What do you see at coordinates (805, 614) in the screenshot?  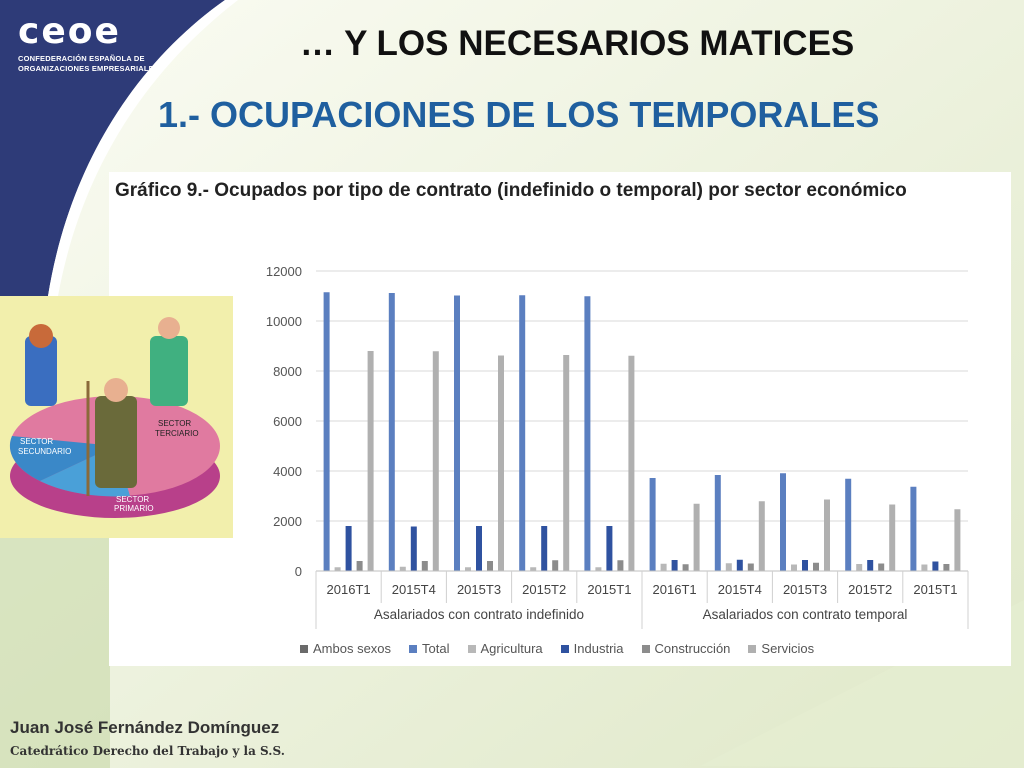 I see `group-label: Asalariados con contrato temporal` at bounding box center [805, 614].